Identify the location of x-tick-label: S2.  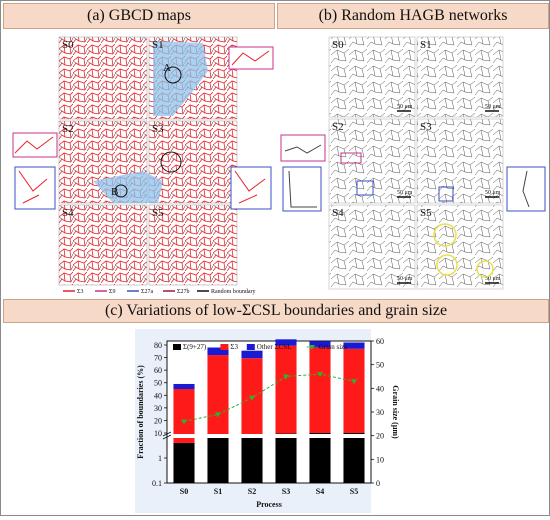
(252, 491).